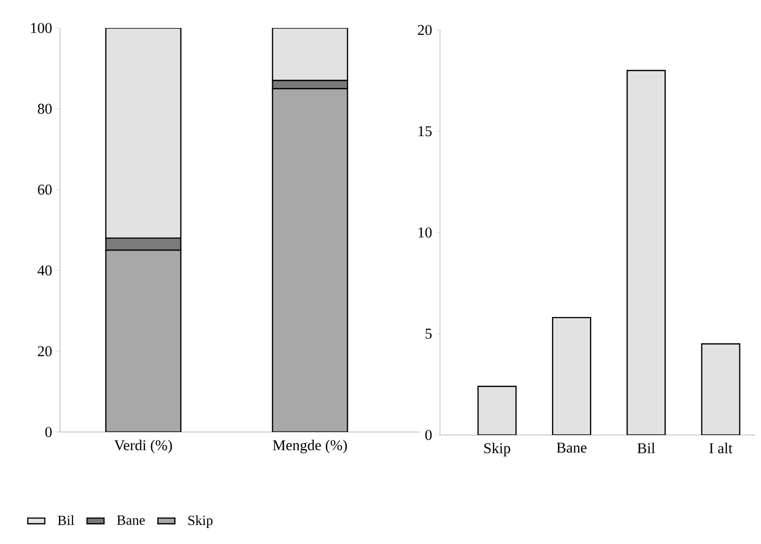 This screenshot has width=761, height=544. What do you see at coordinates (429, 333) in the screenshot?
I see `y-tick-label: 5` at bounding box center [429, 333].